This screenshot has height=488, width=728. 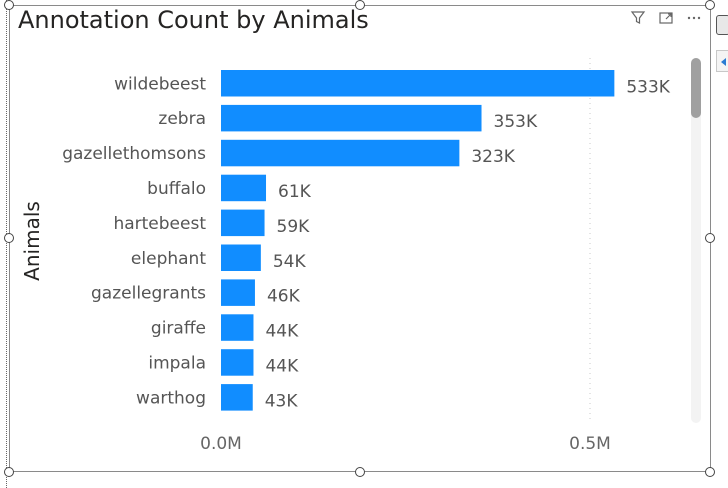 What do you see at coordinates (168, 259) in the screenshot?
I see `category-label-elephant: elephant` at bounding box center [168, 259].